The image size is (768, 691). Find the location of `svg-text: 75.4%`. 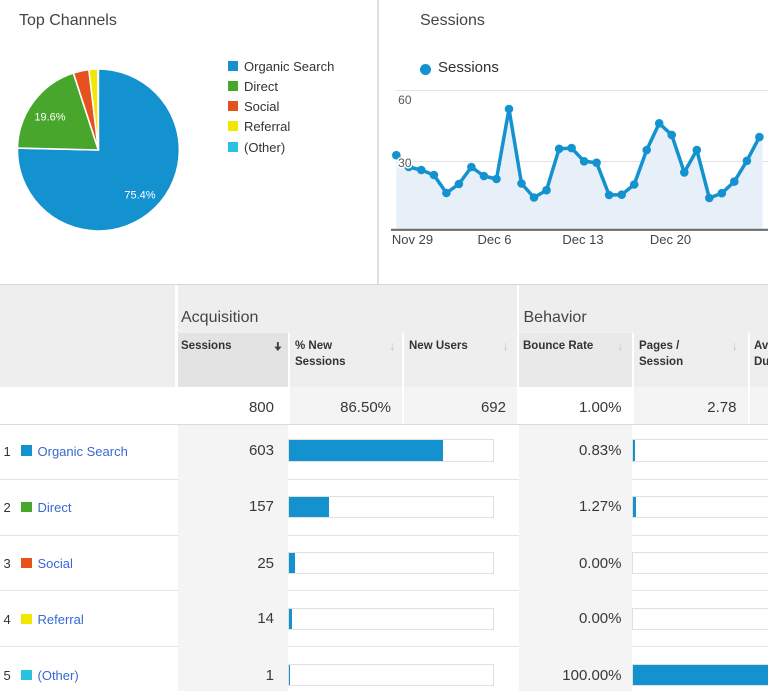

svg-text: 75.4% is located at coordinates (139, 196).